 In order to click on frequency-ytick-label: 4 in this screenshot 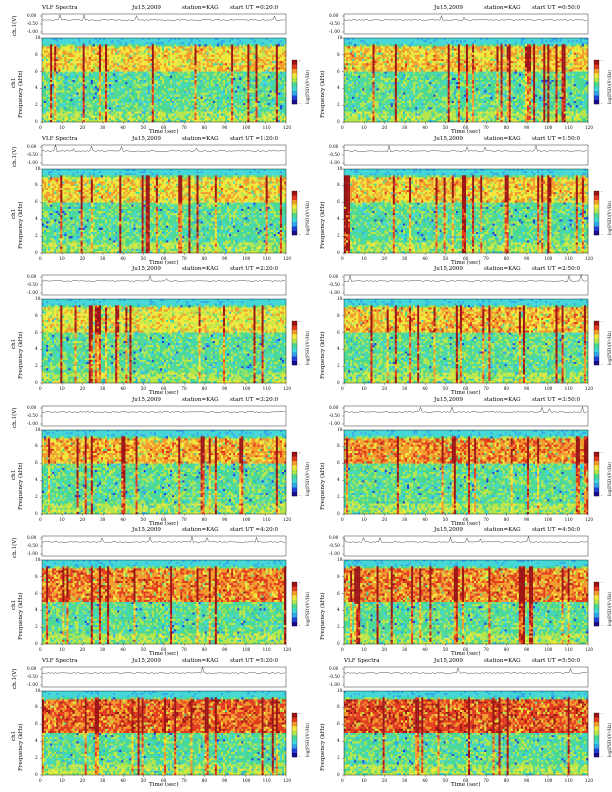, I will do `click(36, 88)`.